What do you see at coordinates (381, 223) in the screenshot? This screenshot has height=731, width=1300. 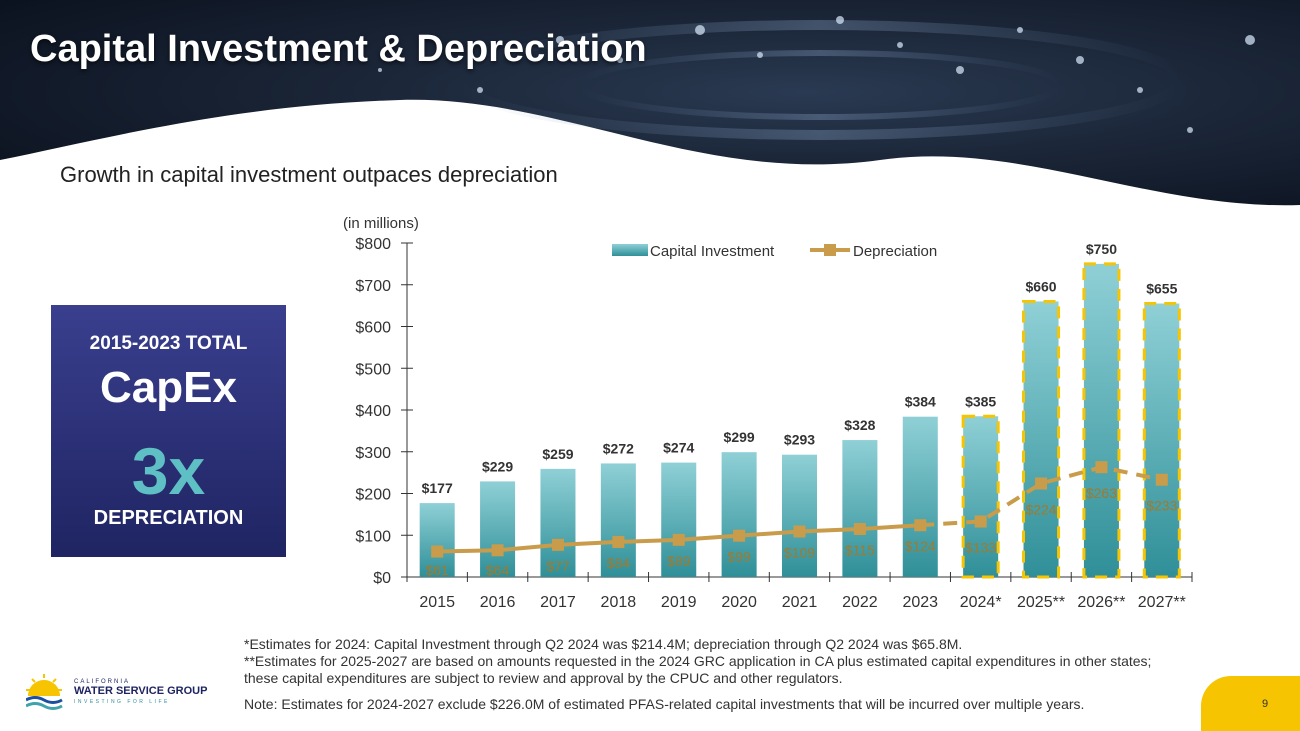 I see `unit-label: (in millions)` at bounding box center [381, 223].